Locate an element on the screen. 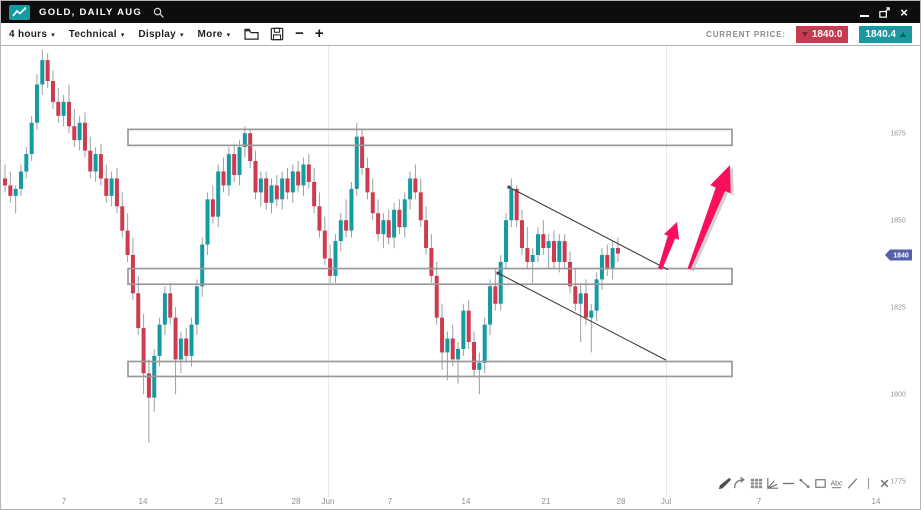  text-tool-icon: Abc is located at coordinates (836, 483).